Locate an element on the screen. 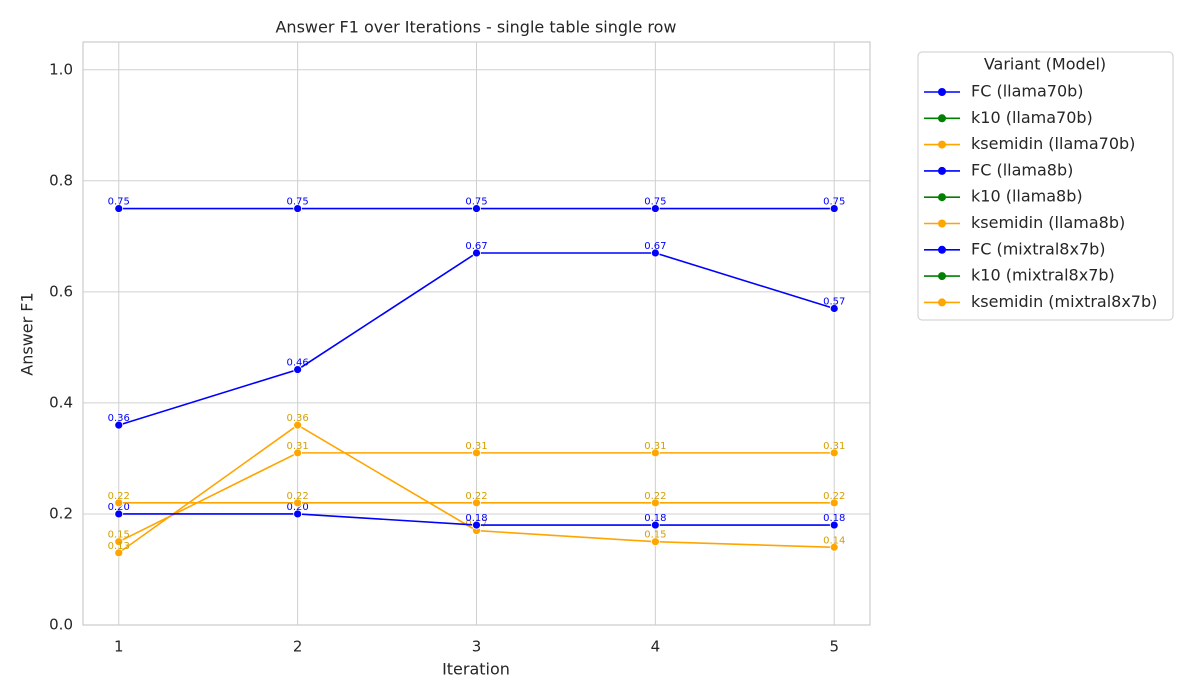  legend-label: k10 (mixtral8x7b) is located at coordinates (1043, 275).